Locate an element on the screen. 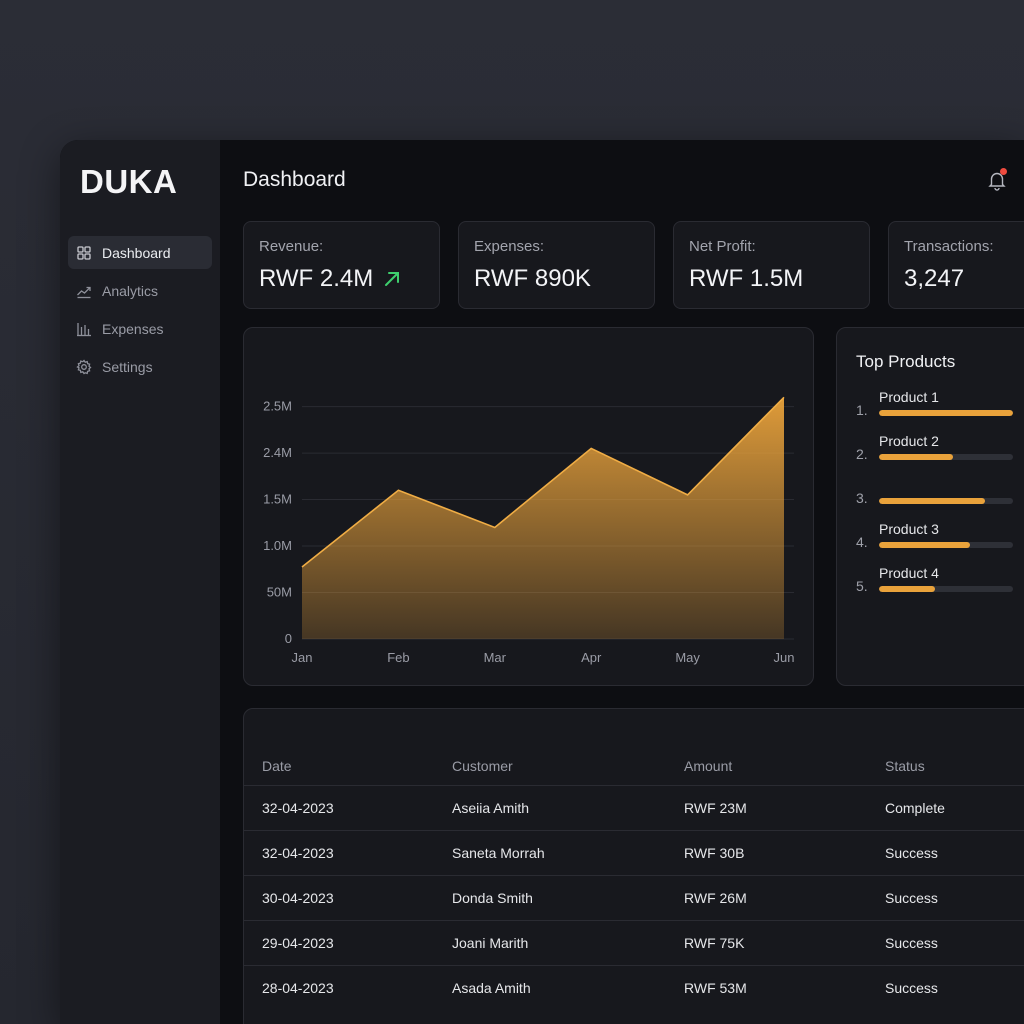 The image size is (1024, 1024). top-bar: Dashboard E is located at coordinates (633, 181).